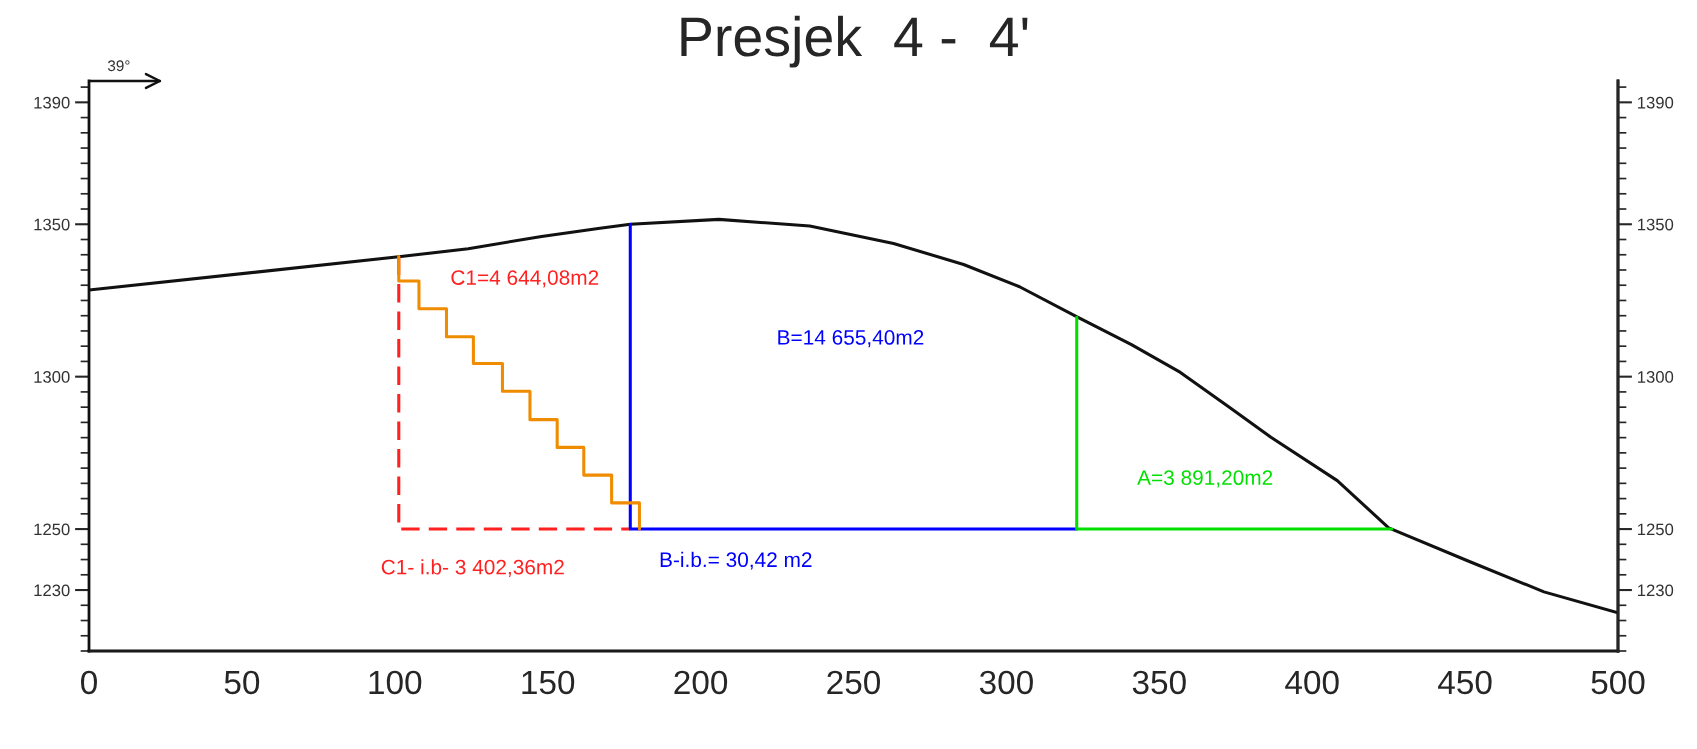  What do you see at coordinates (1656, 590) in the screenshot?
I see `y2-tick-label: 1230` at bounding box center [1656, 590].